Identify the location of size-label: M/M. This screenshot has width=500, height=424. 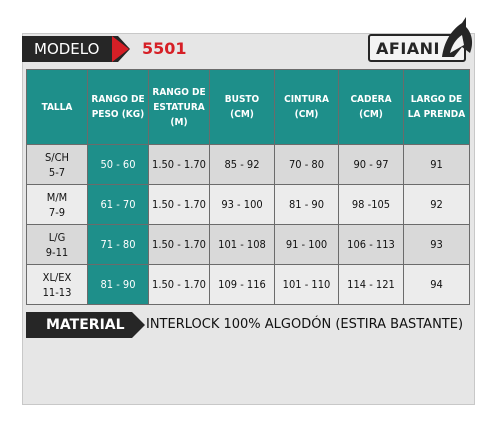
(57, 197).